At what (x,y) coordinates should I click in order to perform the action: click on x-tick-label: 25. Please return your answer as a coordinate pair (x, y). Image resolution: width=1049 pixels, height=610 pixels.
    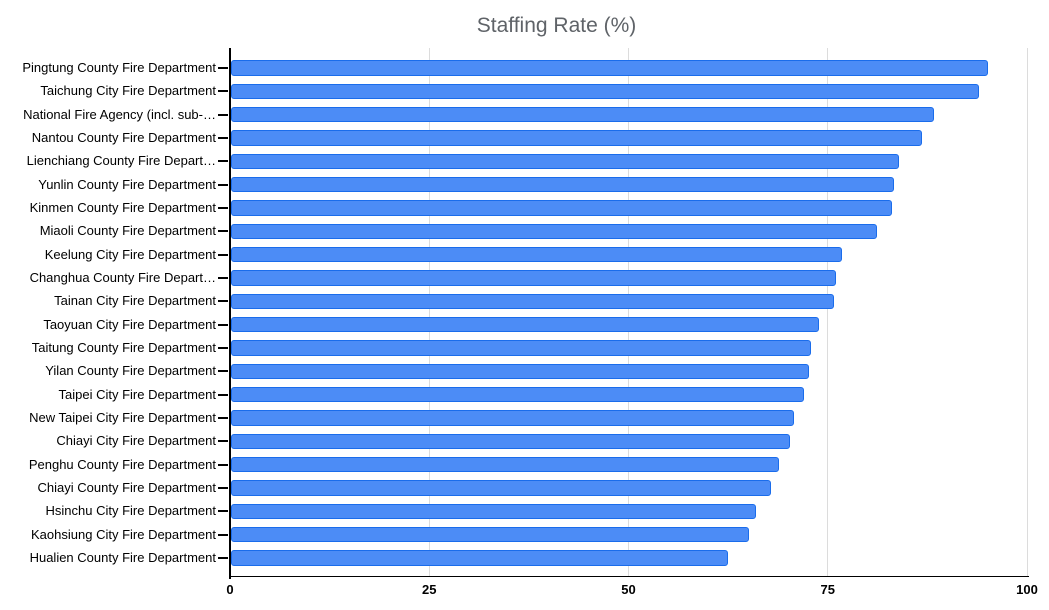
    Looking at the image, I should click on (429, 589).